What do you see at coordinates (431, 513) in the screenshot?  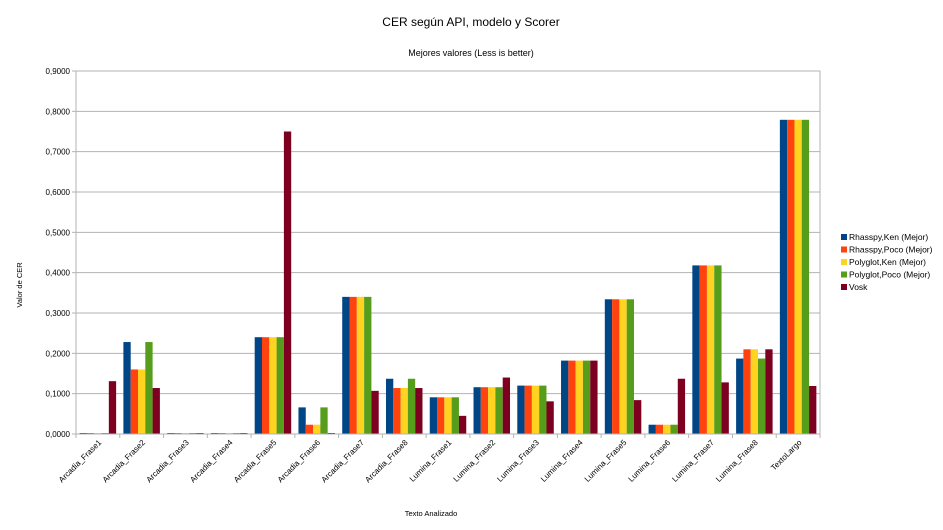 I see `x-axis-label: Texto Analizado` at bounding box center [431, 513].